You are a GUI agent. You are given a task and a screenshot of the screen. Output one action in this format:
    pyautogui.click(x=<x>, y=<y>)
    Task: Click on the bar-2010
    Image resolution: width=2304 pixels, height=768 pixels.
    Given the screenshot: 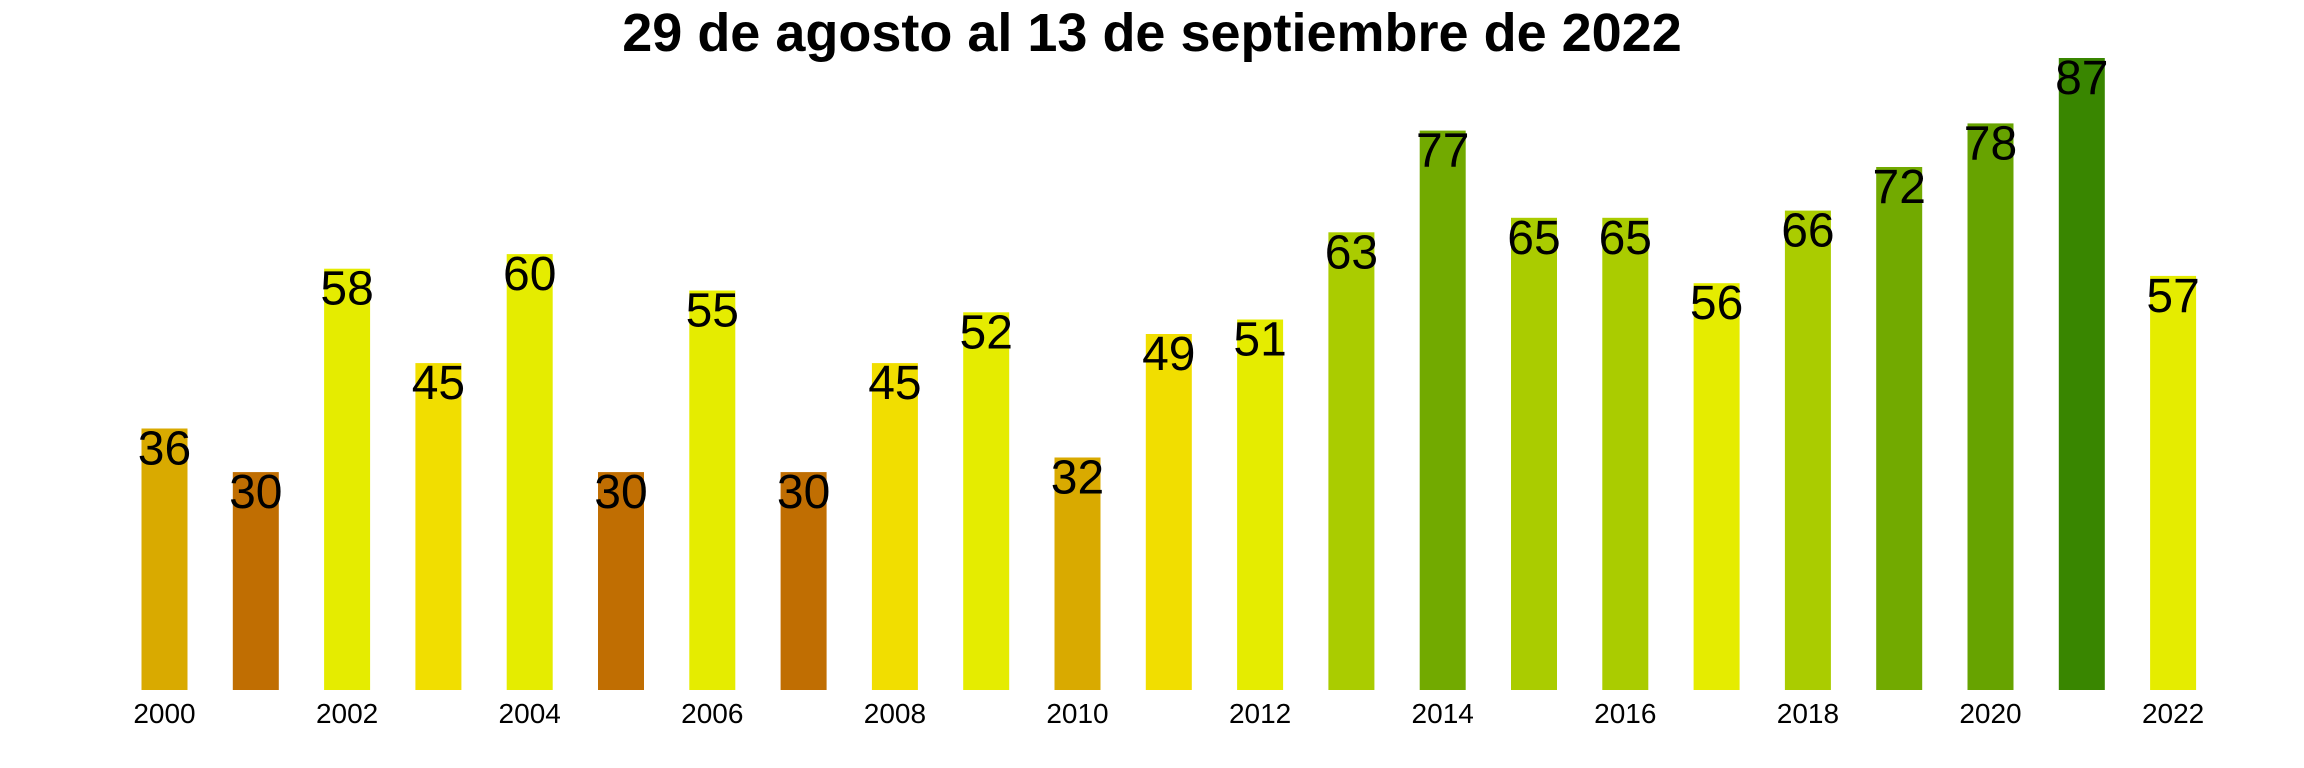 What is the action you would take?
    pyautogui.click(x=1077, y=573)
    